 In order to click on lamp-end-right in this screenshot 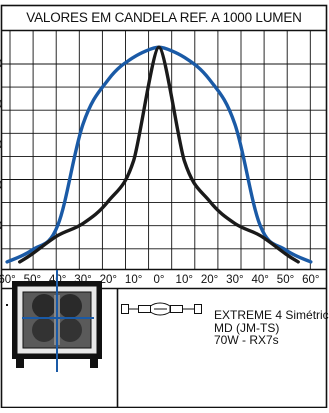, I will do `click(198, 309)`.